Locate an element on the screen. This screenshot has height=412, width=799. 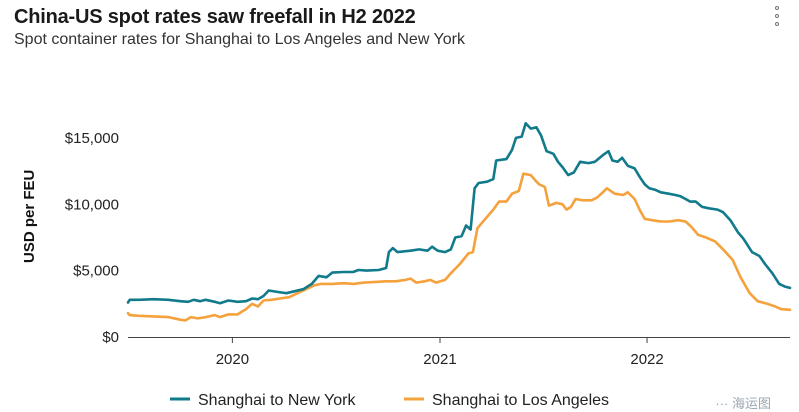
x-tick-label: 2022 is located at coordinates (646, 359).